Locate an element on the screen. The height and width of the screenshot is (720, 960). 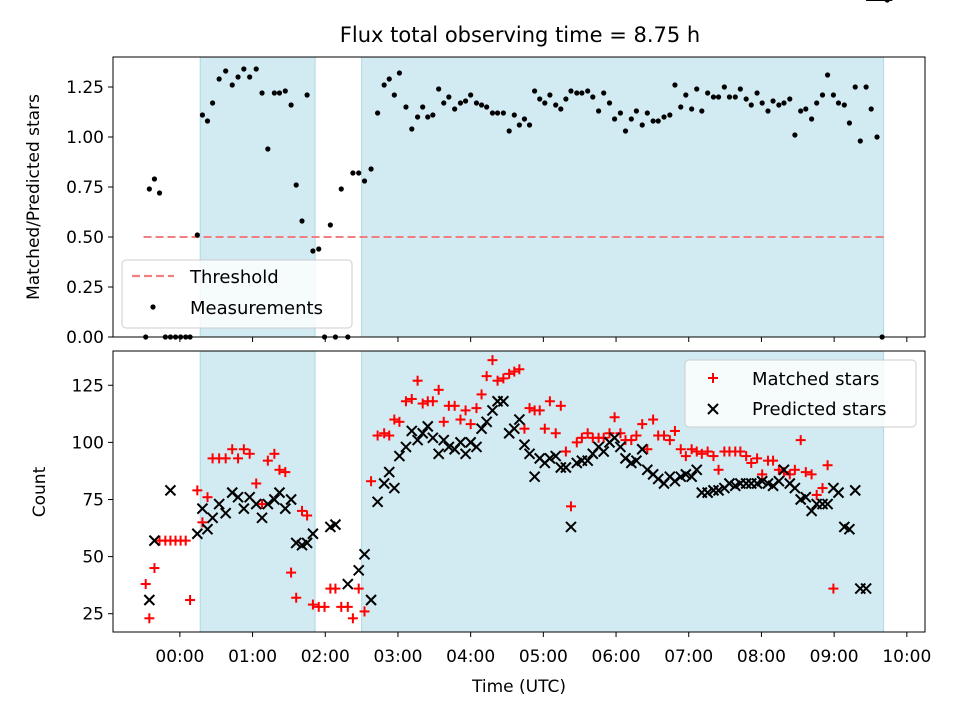
x-tick-label: 03:00 is located at coordinates (397, 657).